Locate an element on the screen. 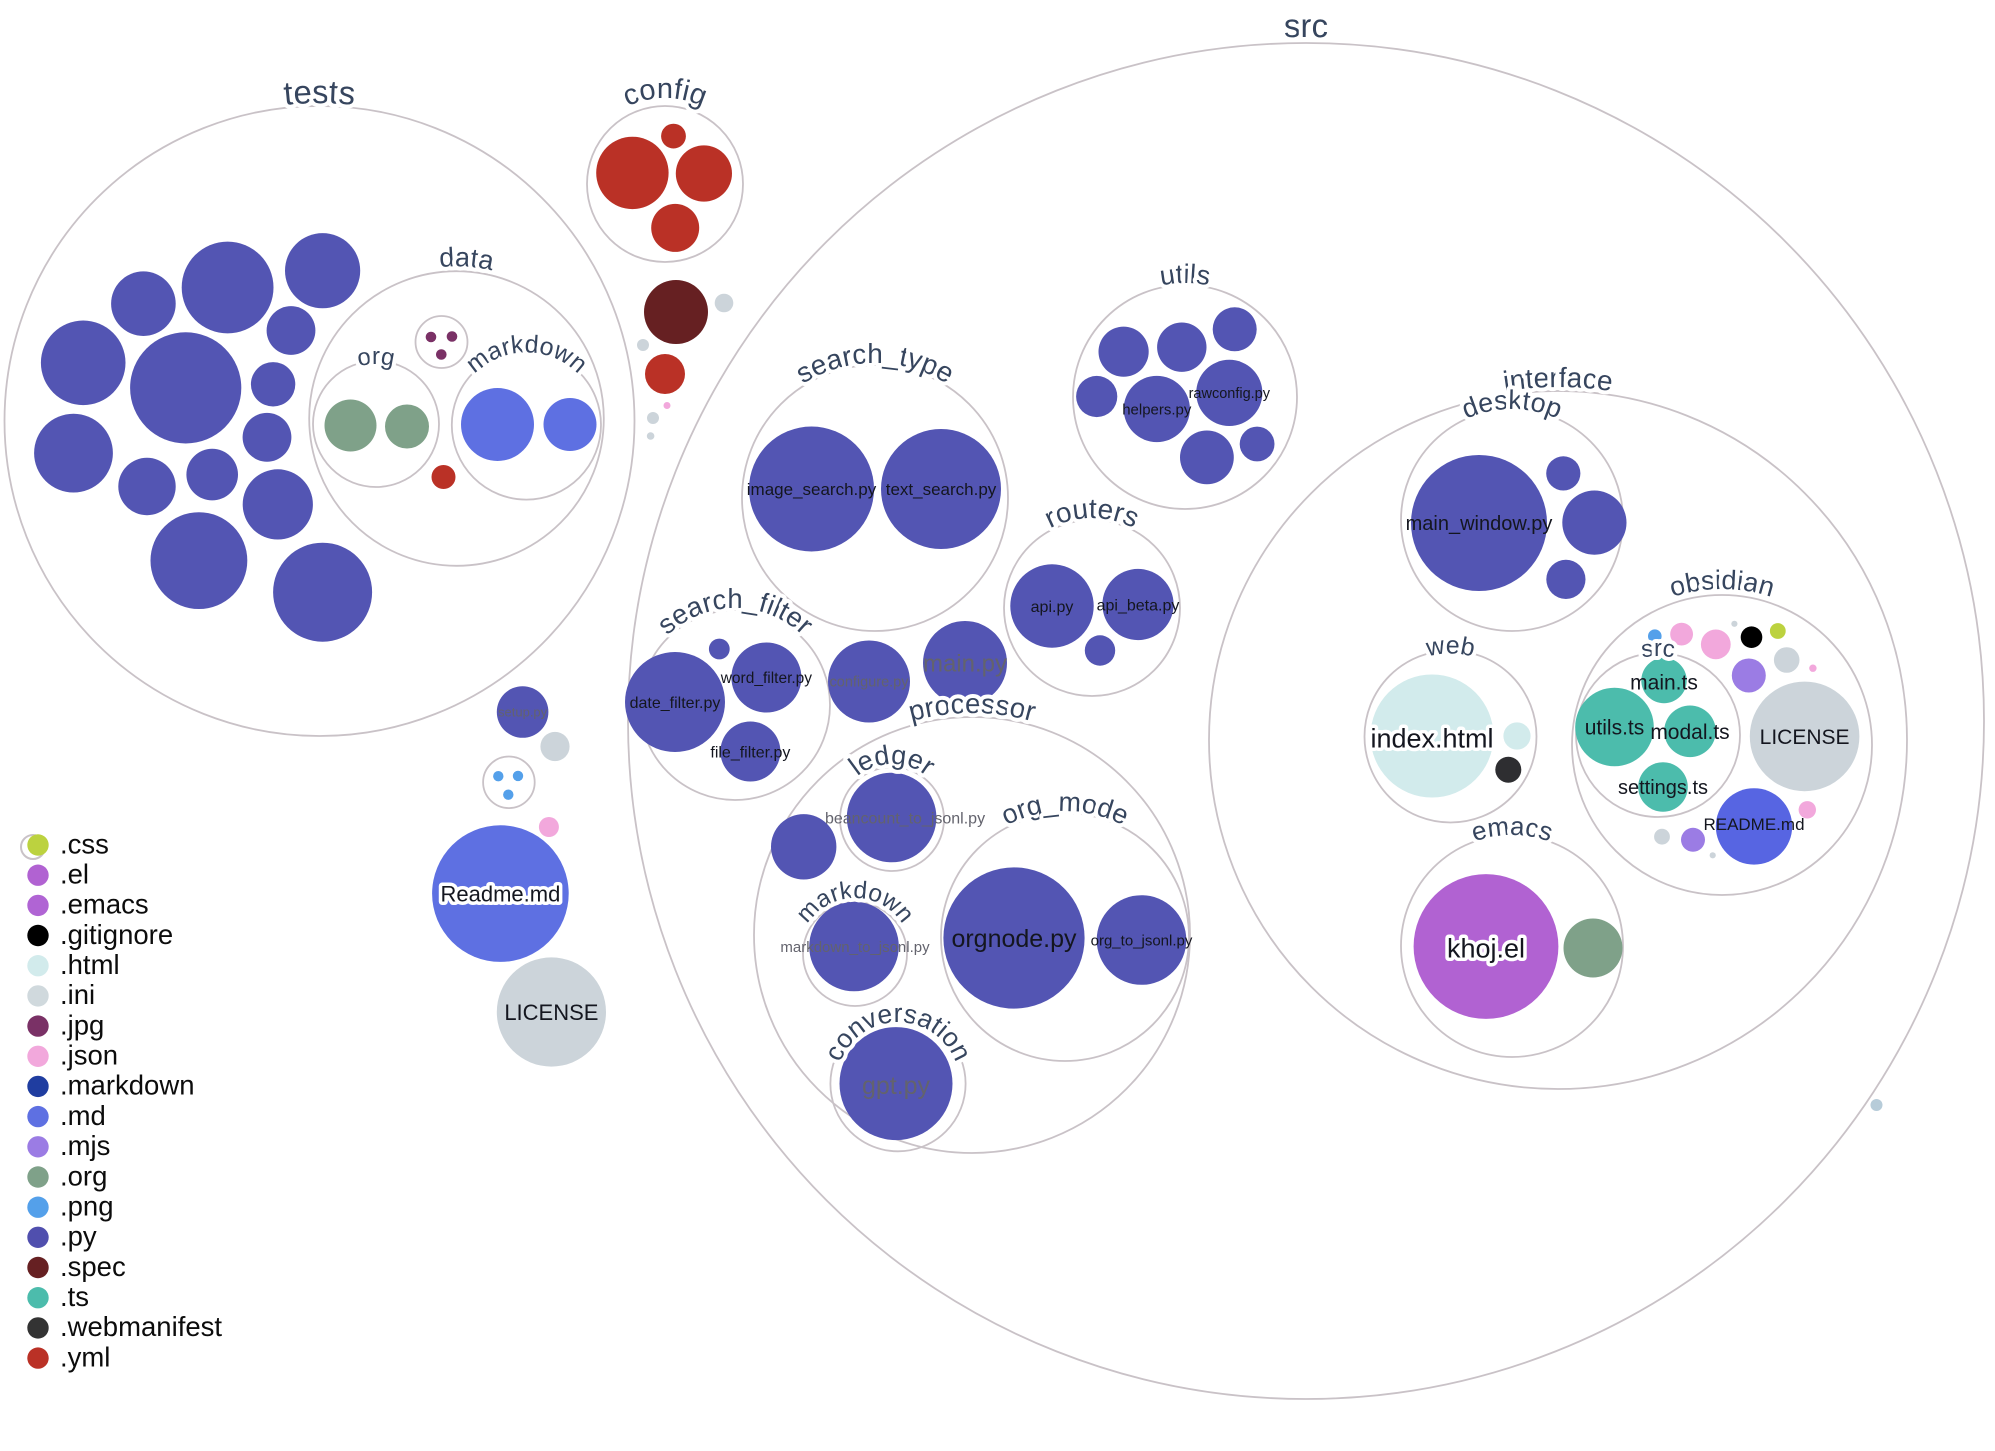 The width and height of the screenshot is (1995, 1451). svg-text: .mjs is located at coordinates (85, 1145).